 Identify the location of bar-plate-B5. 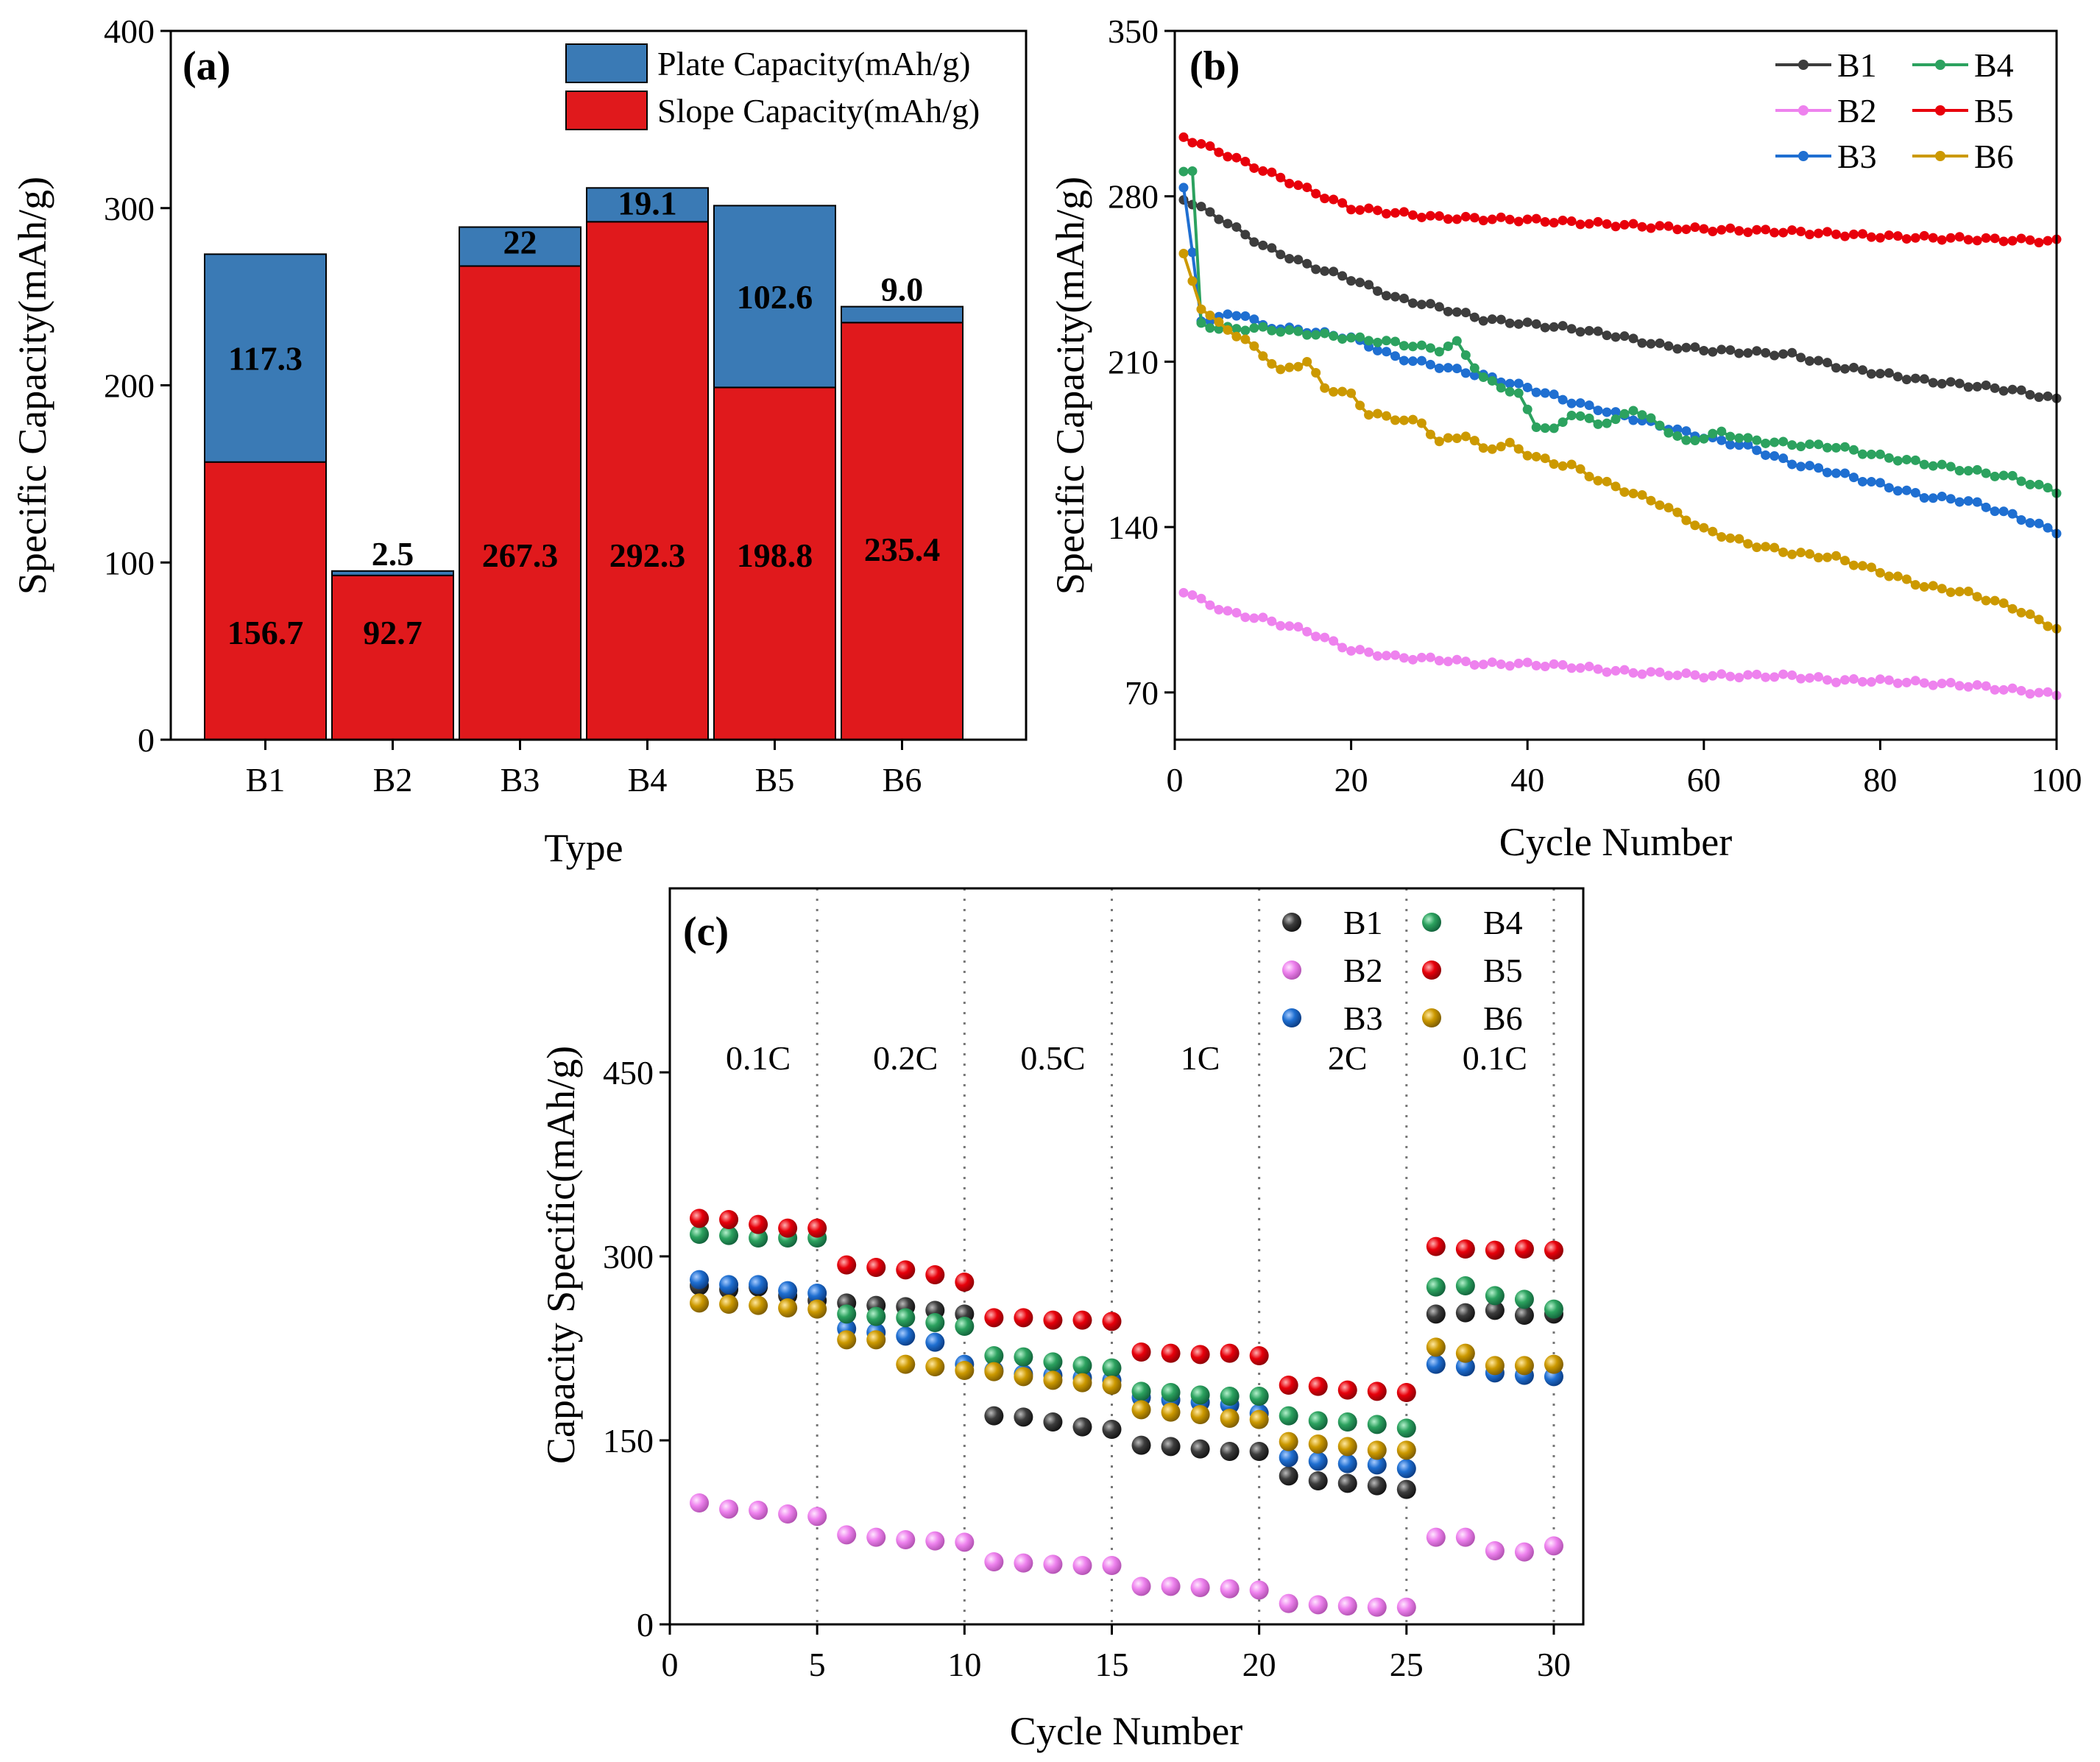
(774, 297).